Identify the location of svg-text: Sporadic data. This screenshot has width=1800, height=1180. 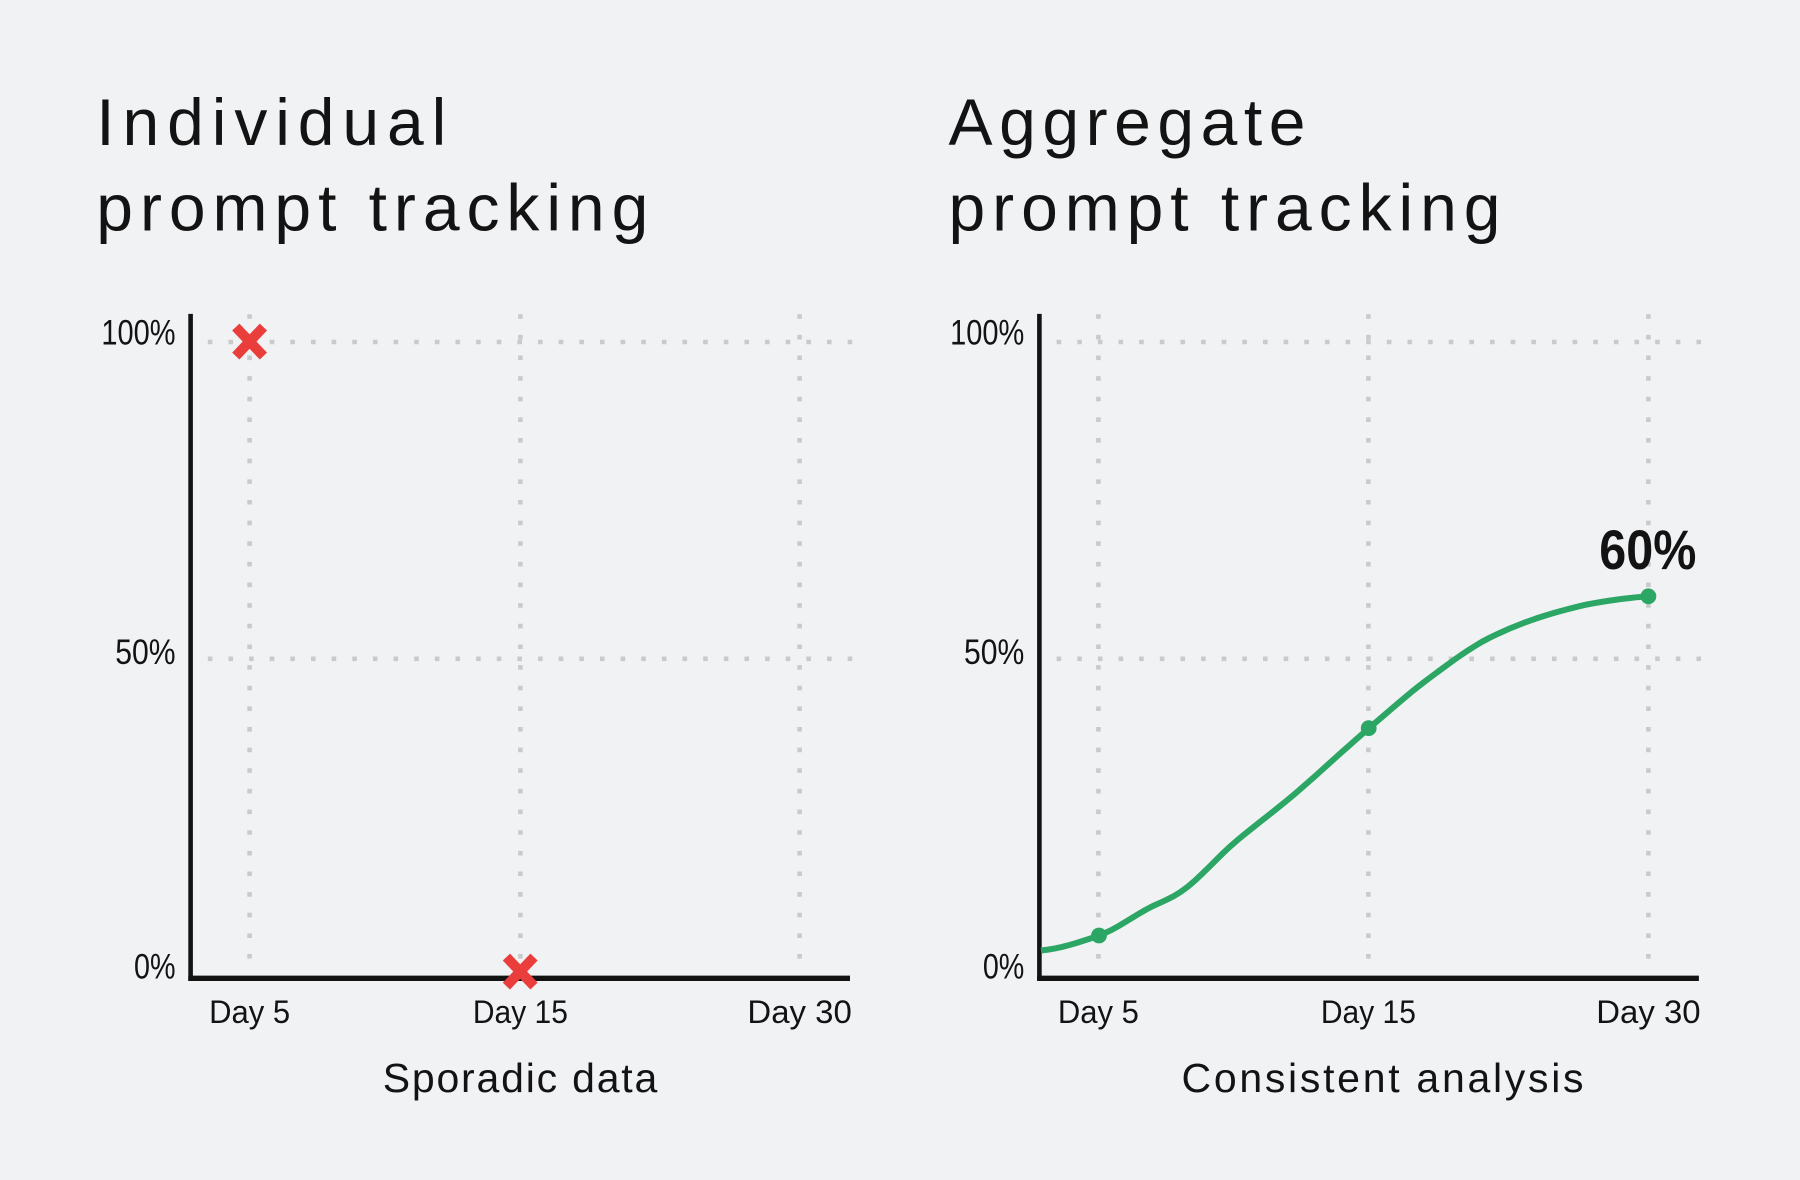
(520, 1078).